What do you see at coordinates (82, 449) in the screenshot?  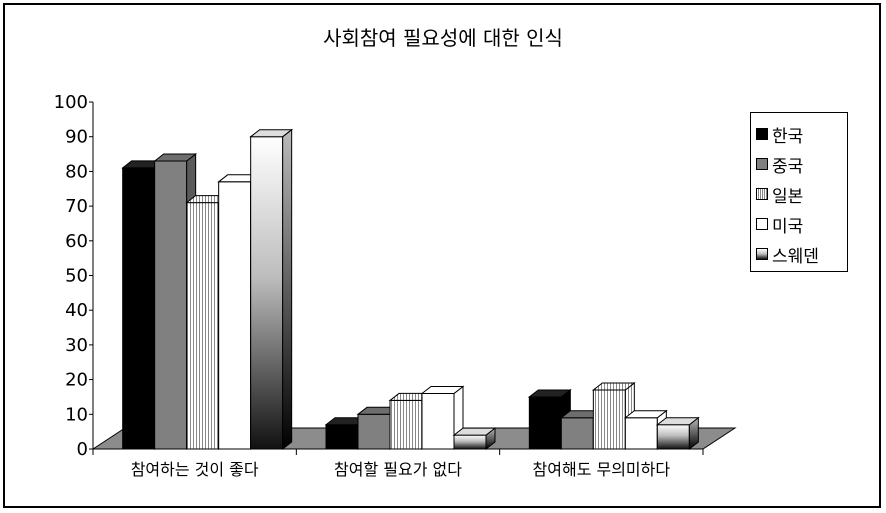 I see `y-tick-label: 0` at bounding box center [82, 449].